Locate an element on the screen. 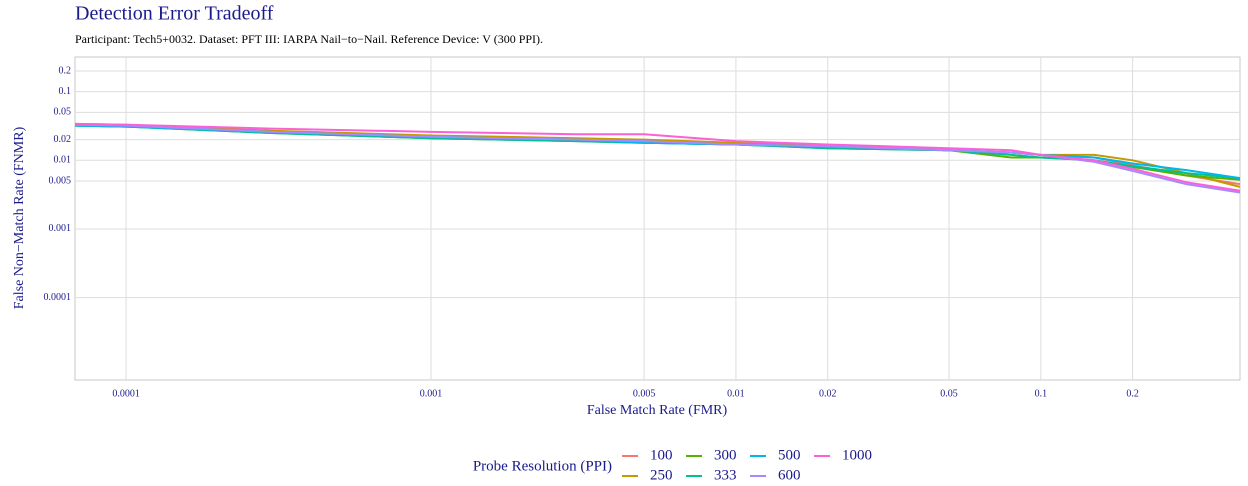 The image size is (1248, 486). x-tick-label: 0.02 is located at coordinates (828, 393).